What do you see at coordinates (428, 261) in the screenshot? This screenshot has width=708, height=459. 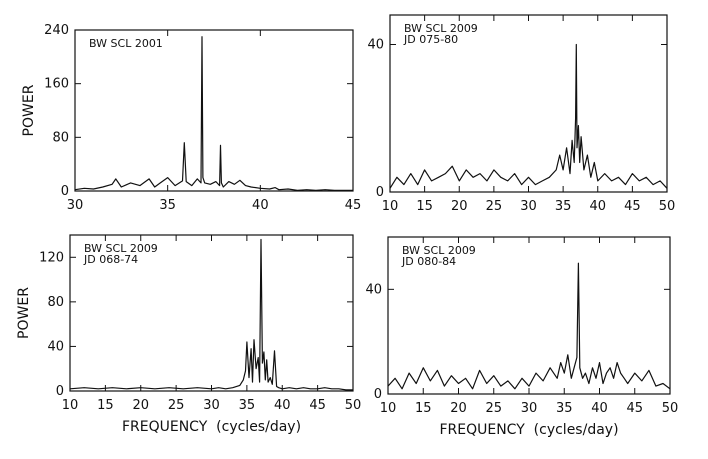 I see `panel-label: JD 080-84` at bounding box center [428, 261].